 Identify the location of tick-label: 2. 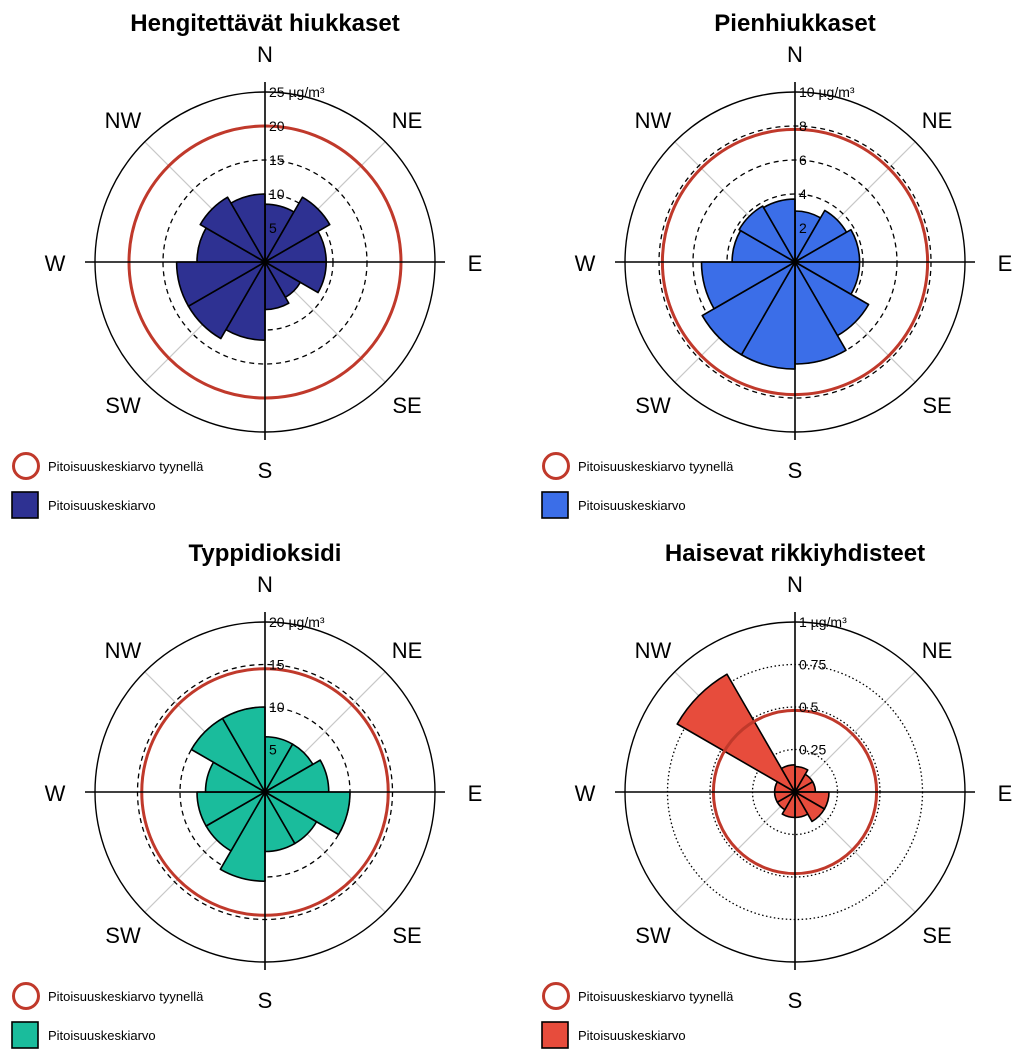
(803, 228).